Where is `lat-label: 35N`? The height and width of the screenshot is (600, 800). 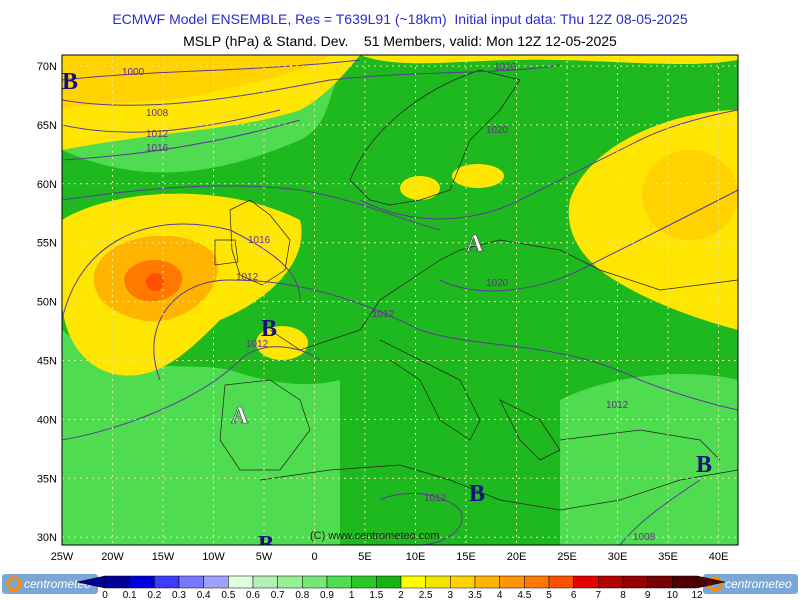
lat-label: 35N is located at coordinates (47, 479).